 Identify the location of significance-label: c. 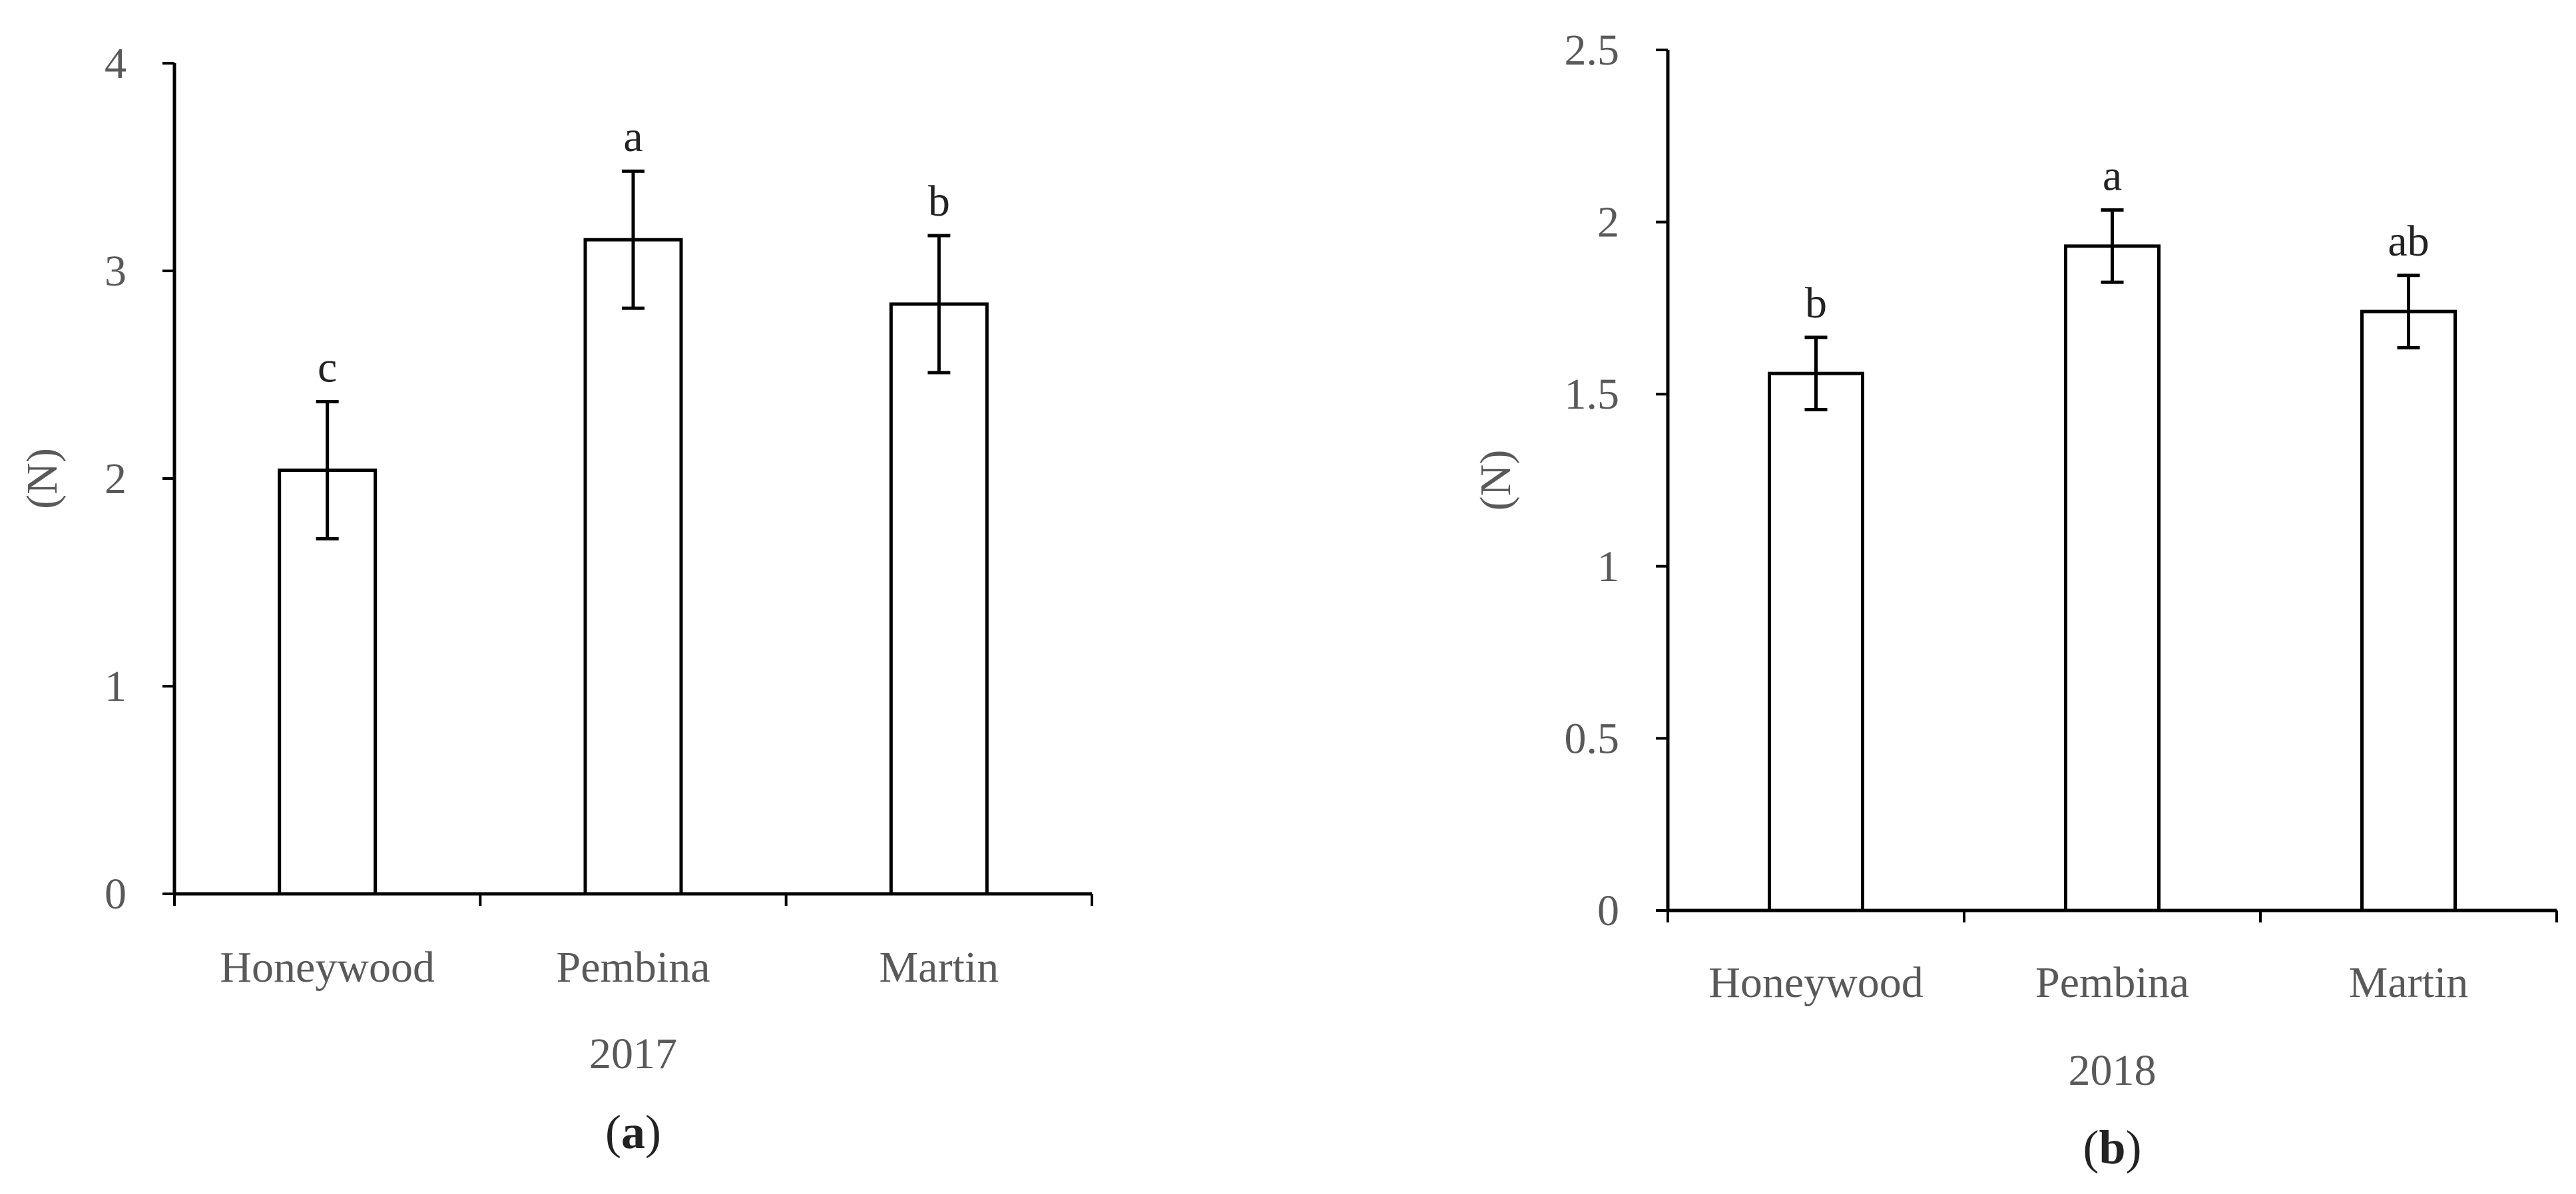
(327, 367).